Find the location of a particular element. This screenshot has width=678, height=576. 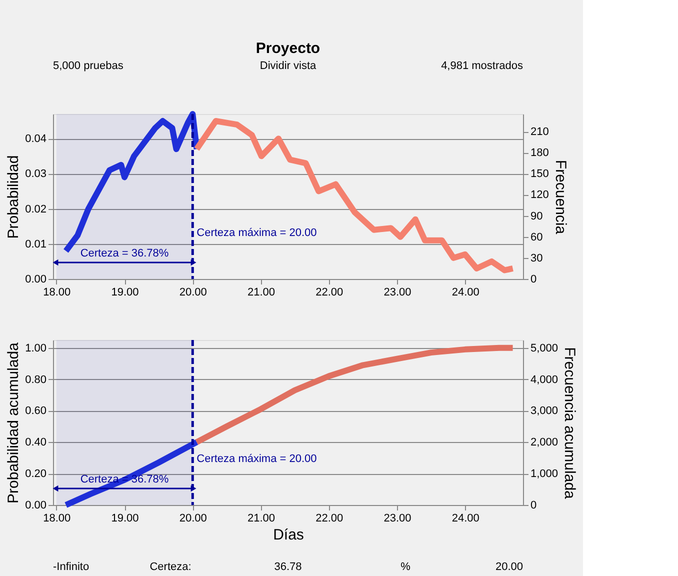

y-tick-label: 0.02 is located at coordinates (35, 209).